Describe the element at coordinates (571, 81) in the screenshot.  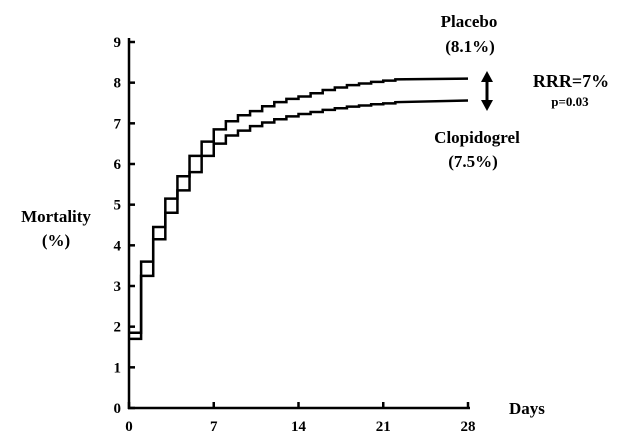
I see `rrr-annotation: RRR=7%` at that location.